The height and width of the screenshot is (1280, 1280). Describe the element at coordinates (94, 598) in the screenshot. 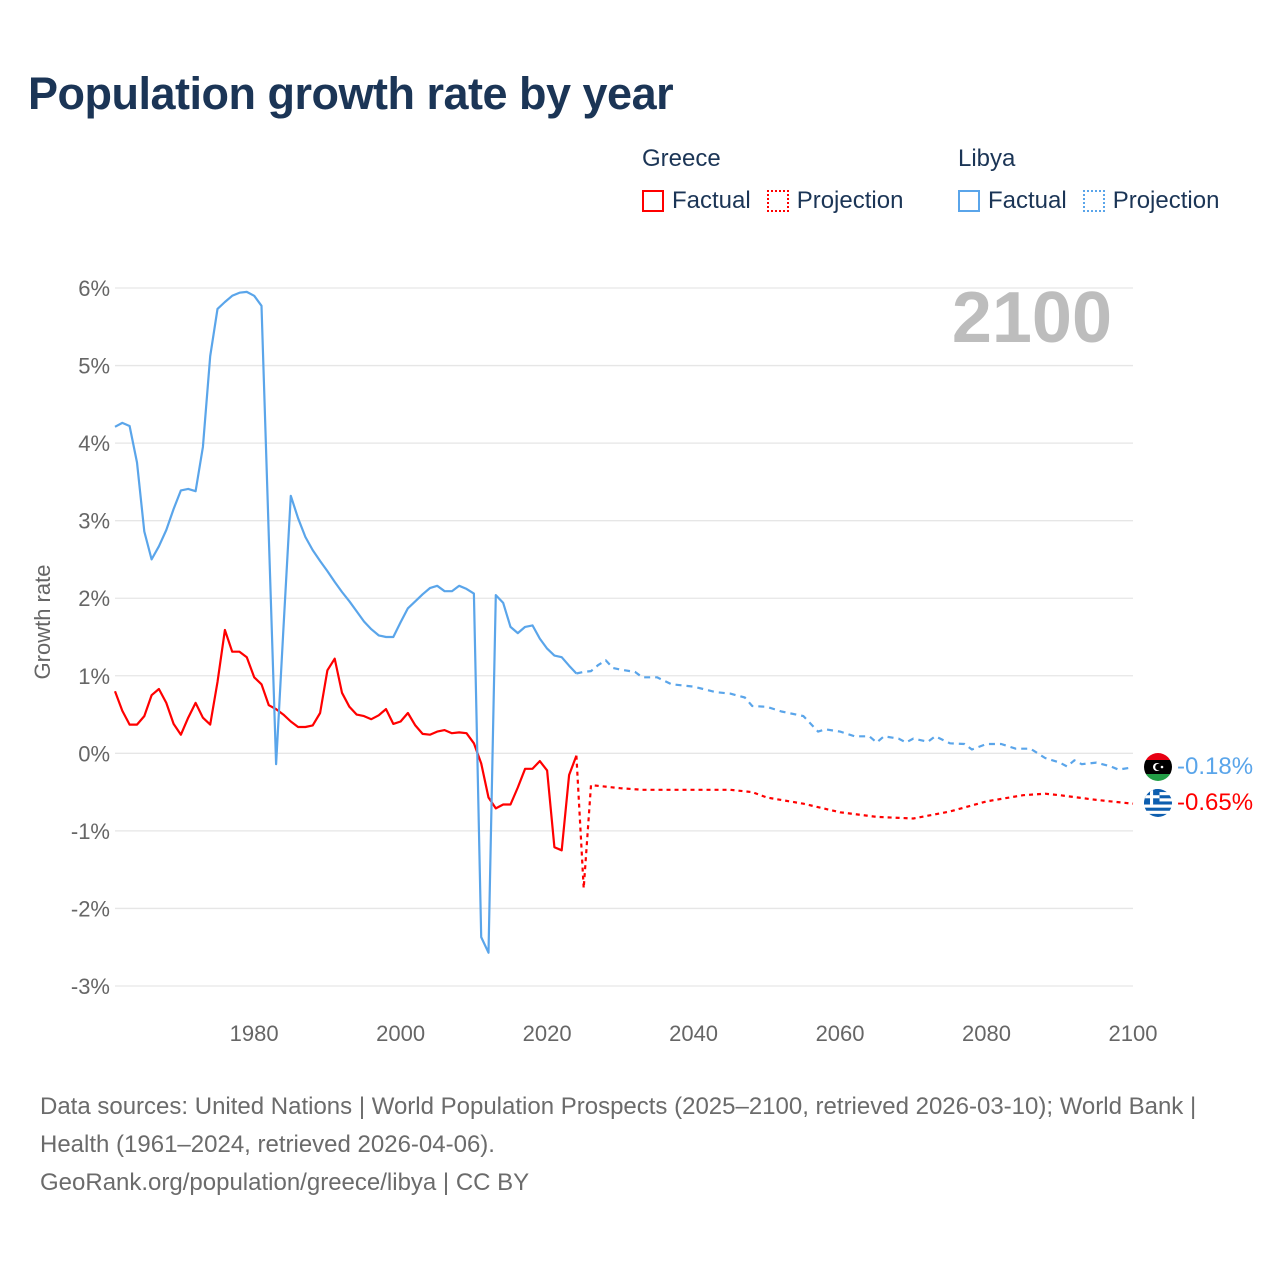

I see `y-tick-label: 2%` at that location.